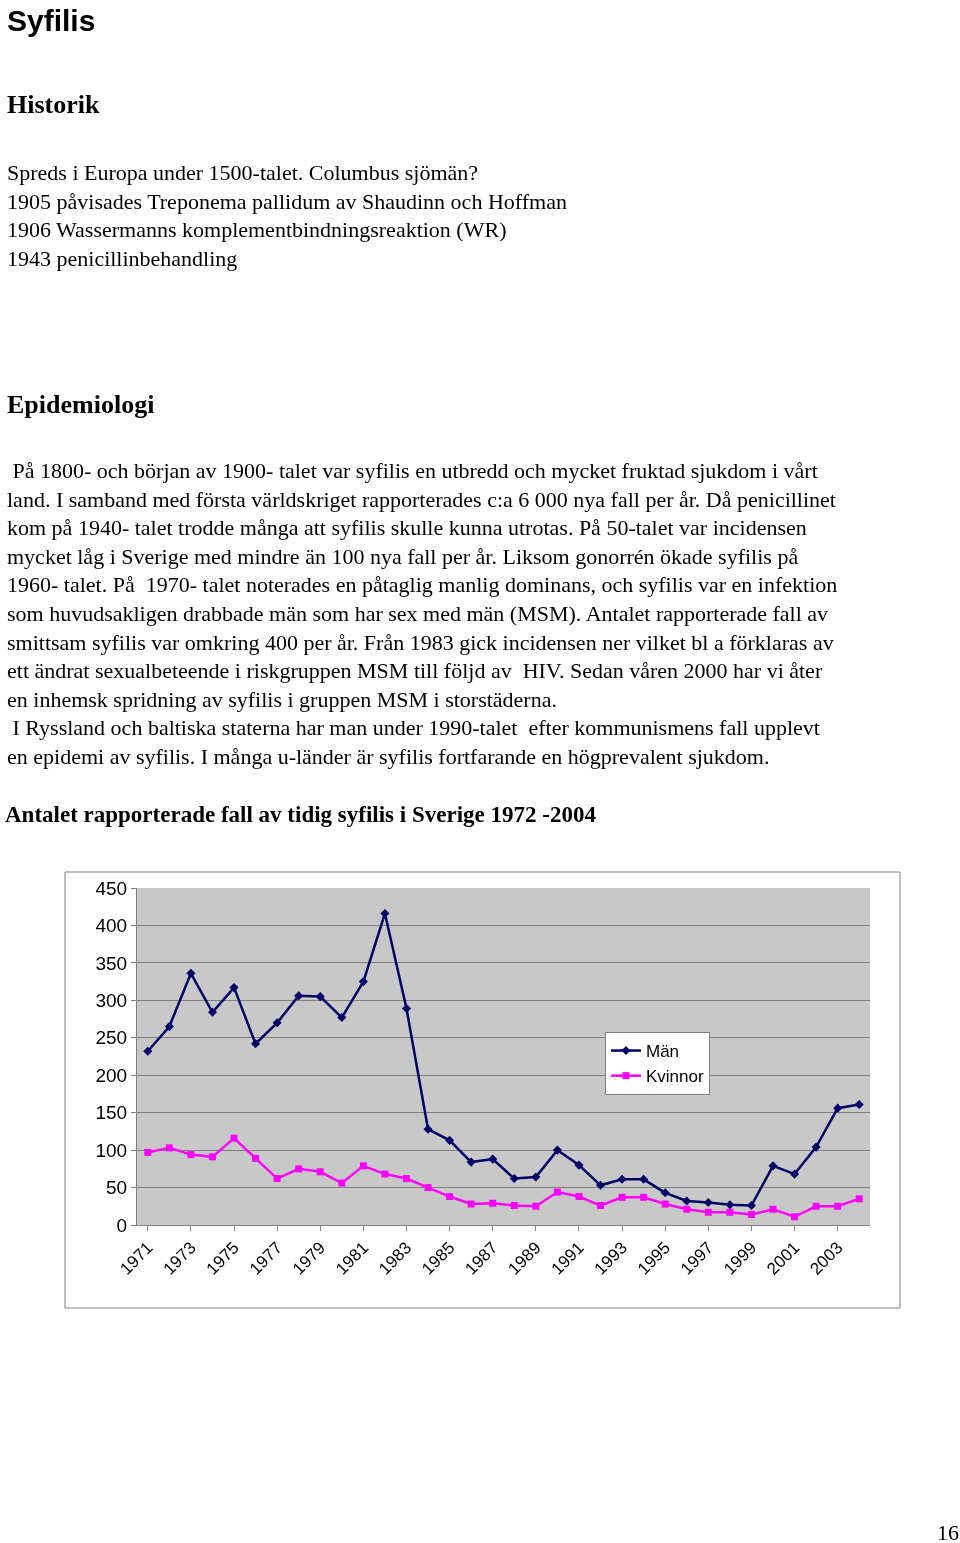 Image resolution: width=960 pixels, height=1543 pixels. I want to click on y-tick-label: 450, so click(111, 888).